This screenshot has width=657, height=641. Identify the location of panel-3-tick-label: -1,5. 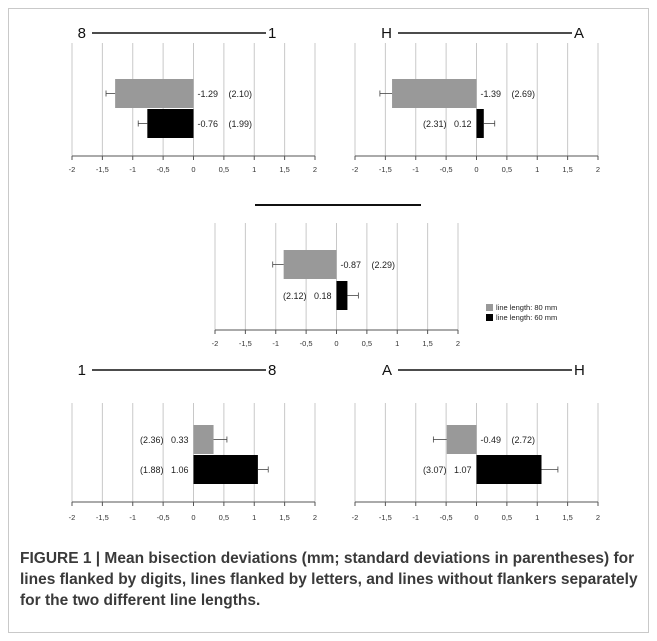
(245, 343).